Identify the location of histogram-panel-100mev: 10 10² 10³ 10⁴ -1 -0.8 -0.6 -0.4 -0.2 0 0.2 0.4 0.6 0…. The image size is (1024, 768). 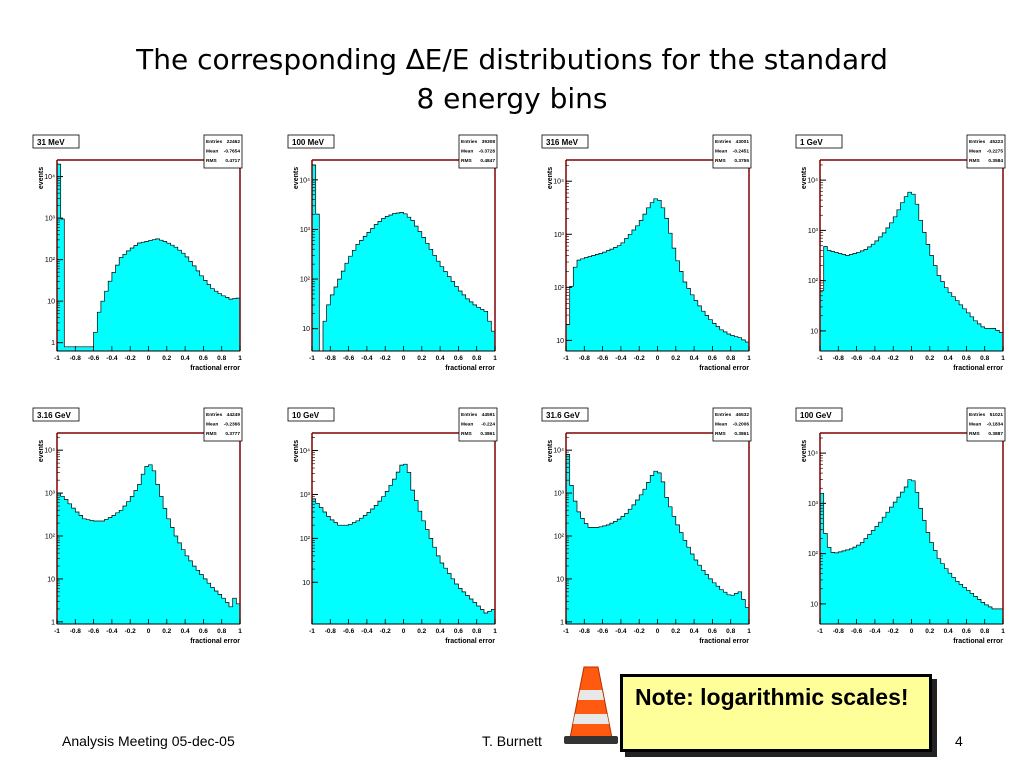
(392, 253).